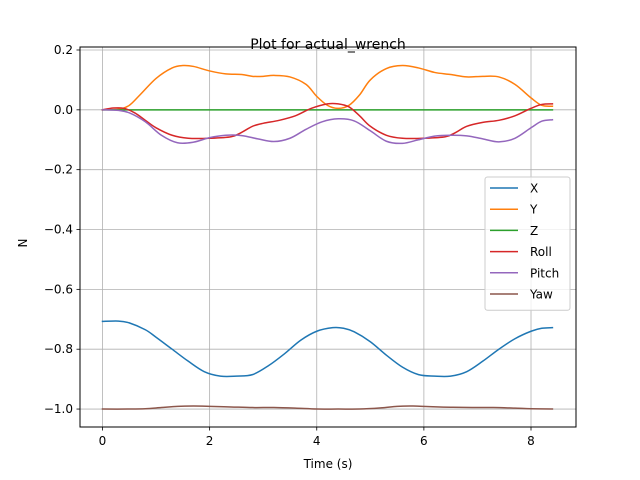  I want to click on y-tick-label: −1.0, so click(58, 409).